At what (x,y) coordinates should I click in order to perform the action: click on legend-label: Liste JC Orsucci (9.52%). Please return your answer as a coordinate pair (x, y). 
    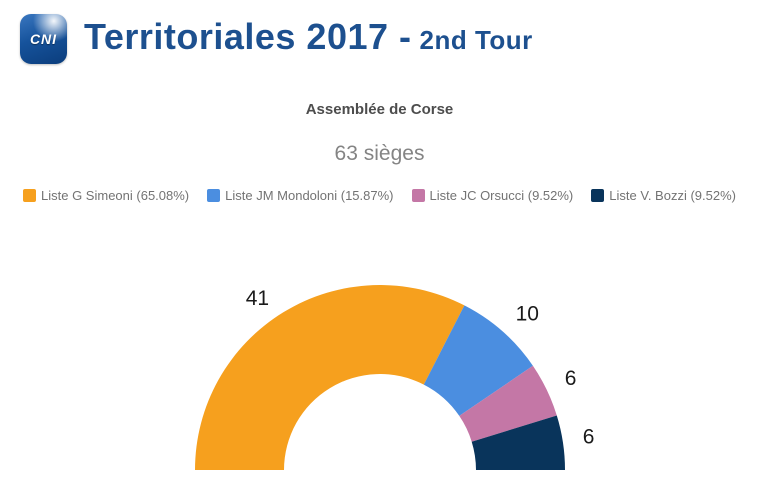
    Looking at the image, I should click on (501, 195).